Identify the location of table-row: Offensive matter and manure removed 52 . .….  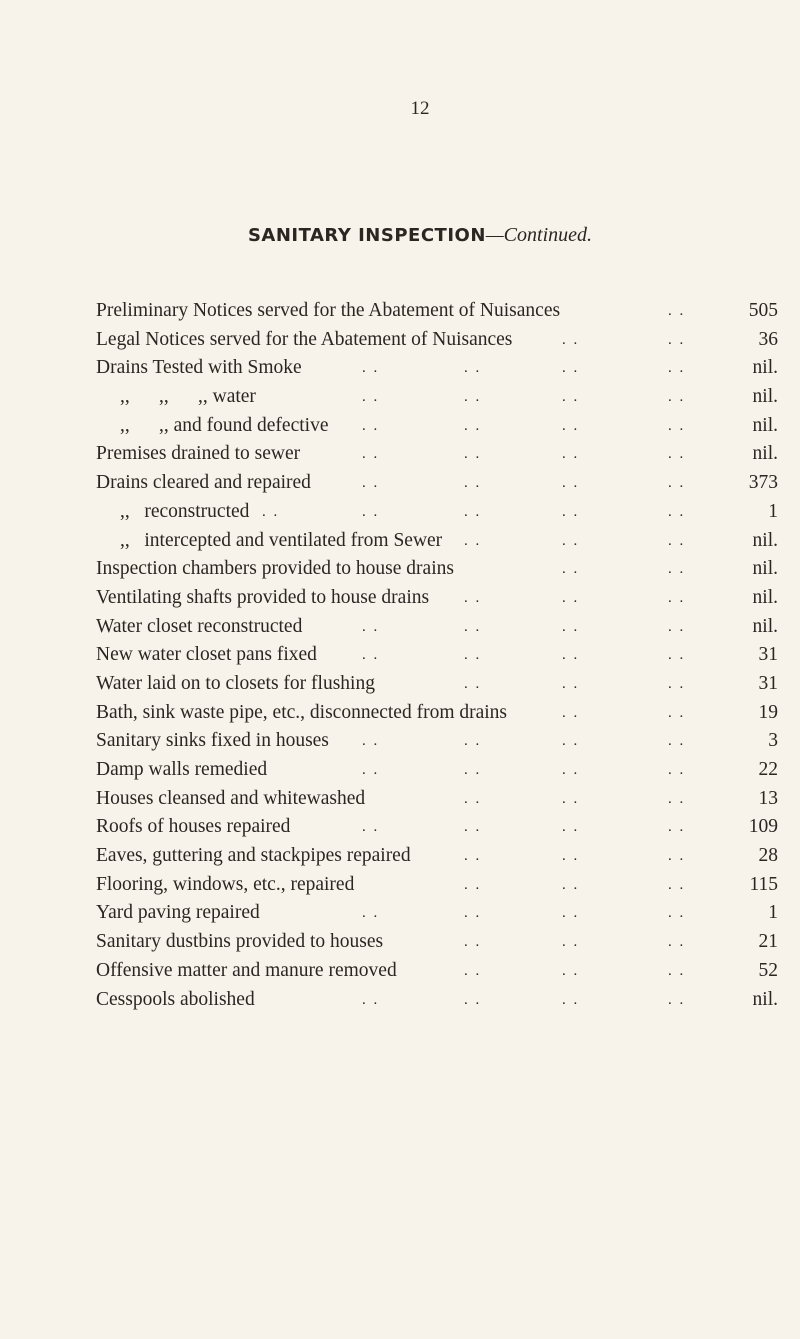
(400, 971).